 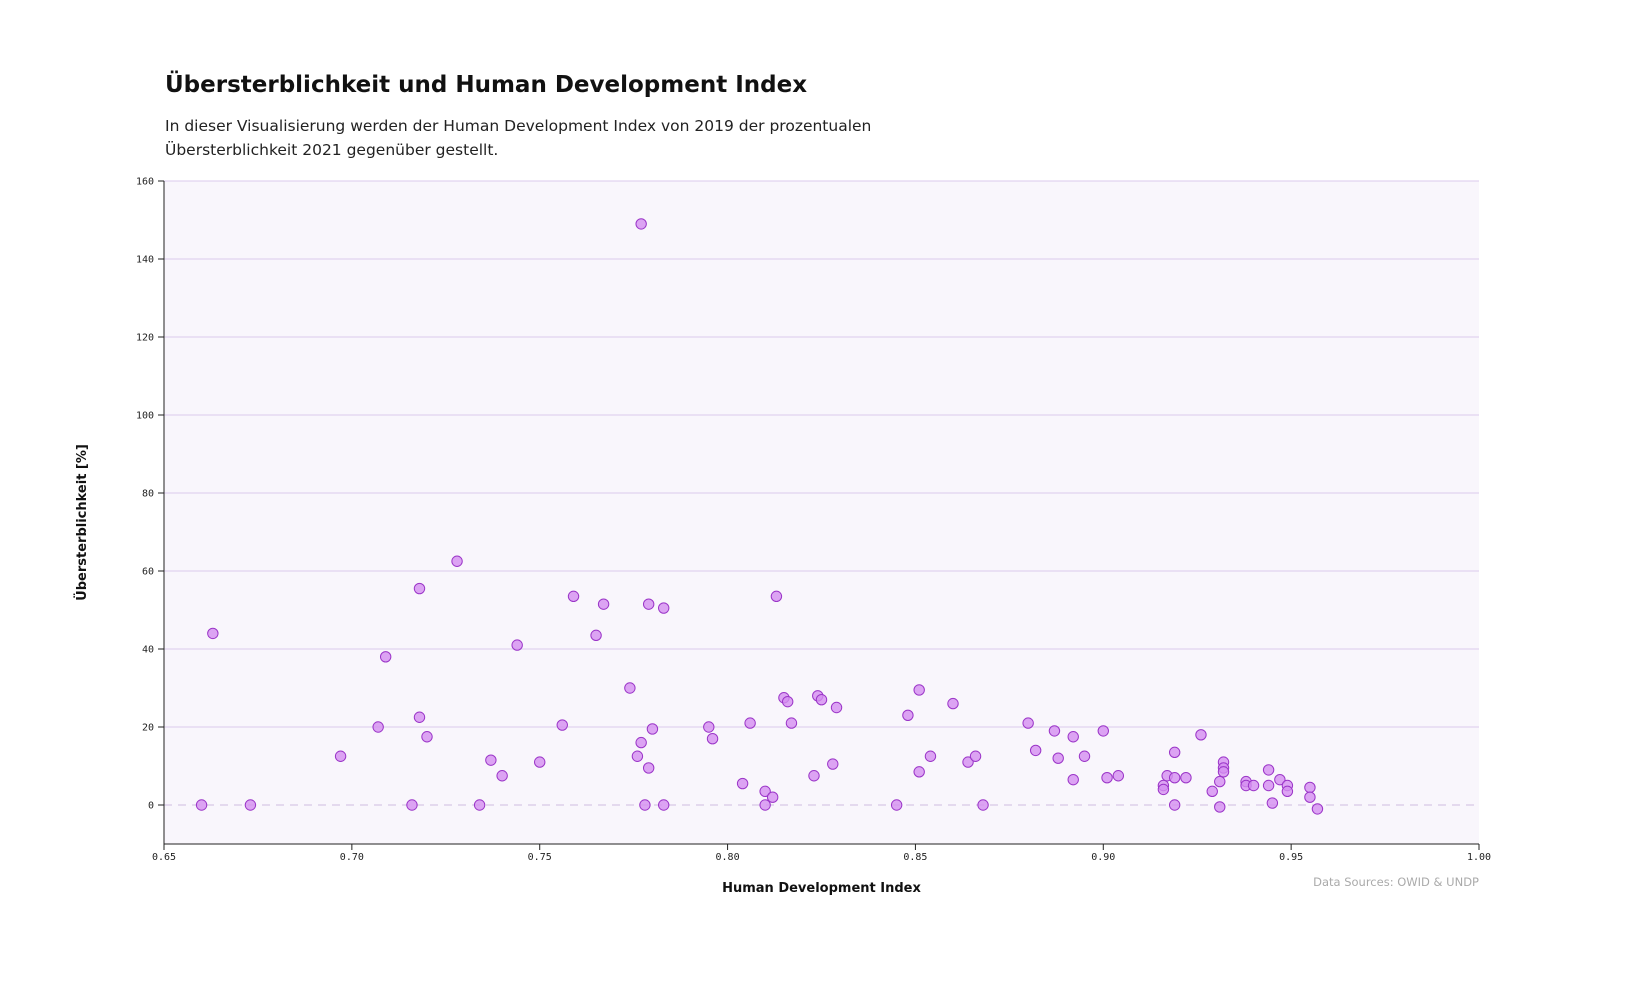 What do you see at coordinates (145, 416) in the screenshot?
I see `y-tick-label: 100` at bounding box center [145, 416].